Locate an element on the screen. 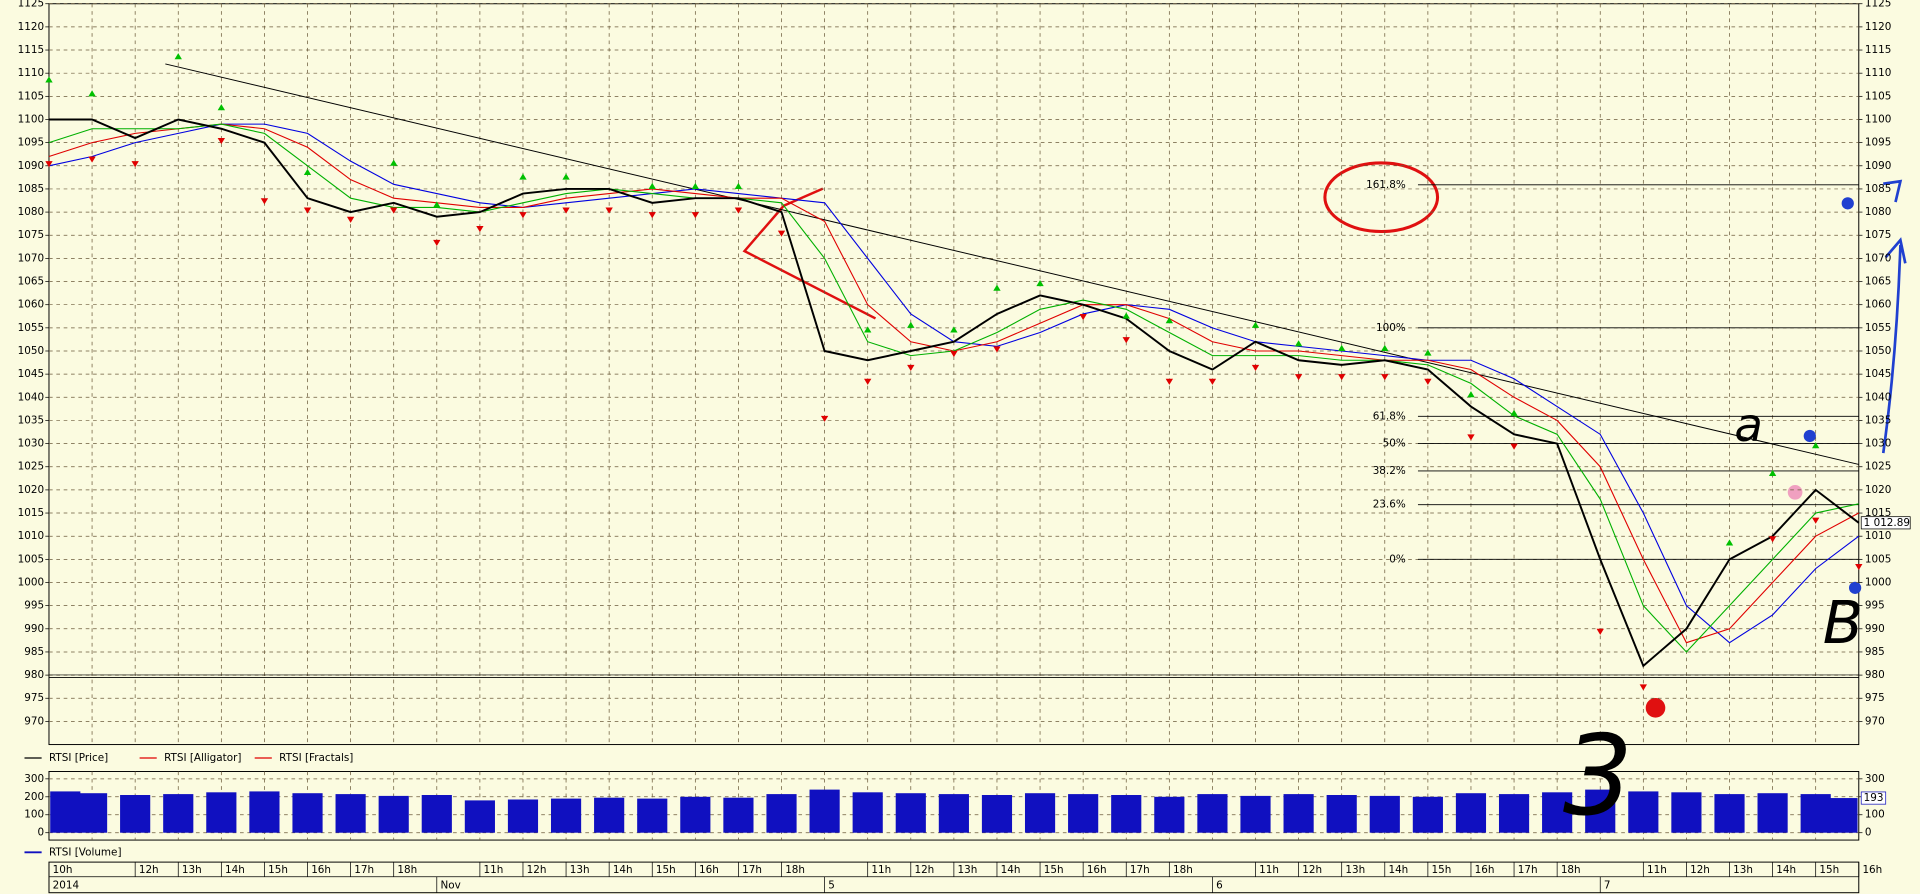 This screenshot has height=894, width=1920. x-tick-label: 18h is located at coordinates (1571, 870).